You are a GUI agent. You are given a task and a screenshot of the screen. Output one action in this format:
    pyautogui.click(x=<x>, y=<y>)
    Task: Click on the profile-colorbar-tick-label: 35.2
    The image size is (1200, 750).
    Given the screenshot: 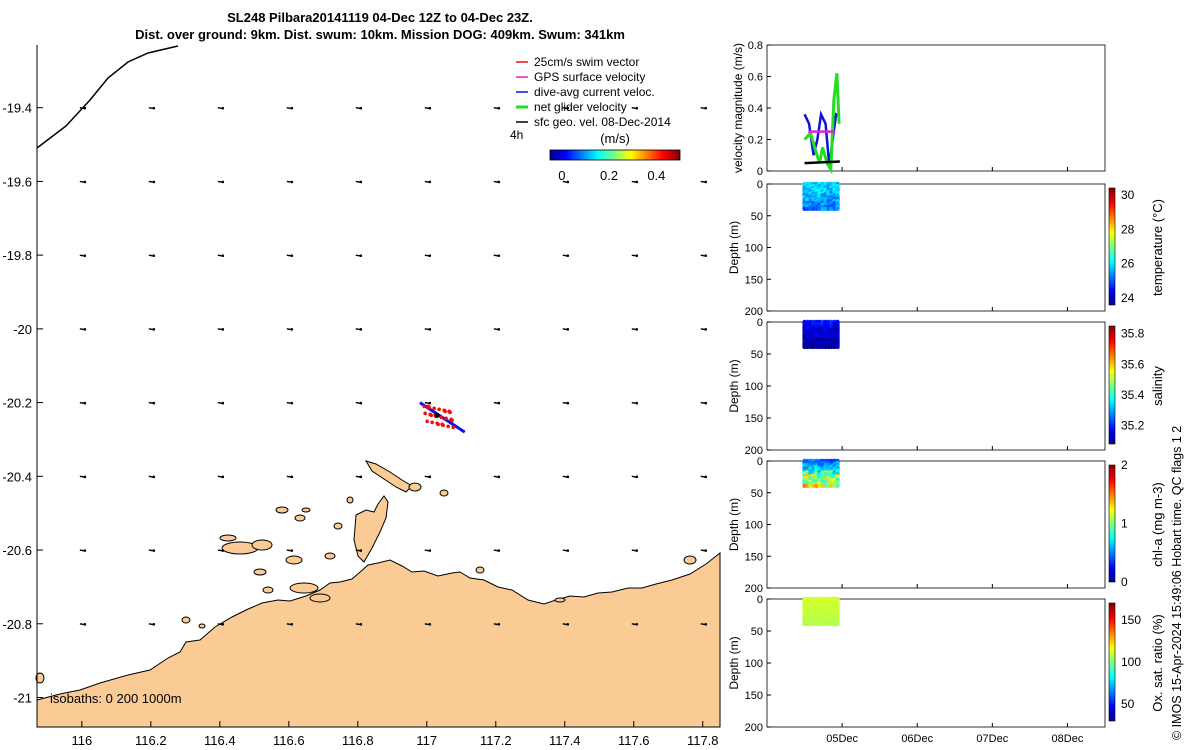 What is the action you would take?
    pyautogui.click(x=1133, y=426)
    